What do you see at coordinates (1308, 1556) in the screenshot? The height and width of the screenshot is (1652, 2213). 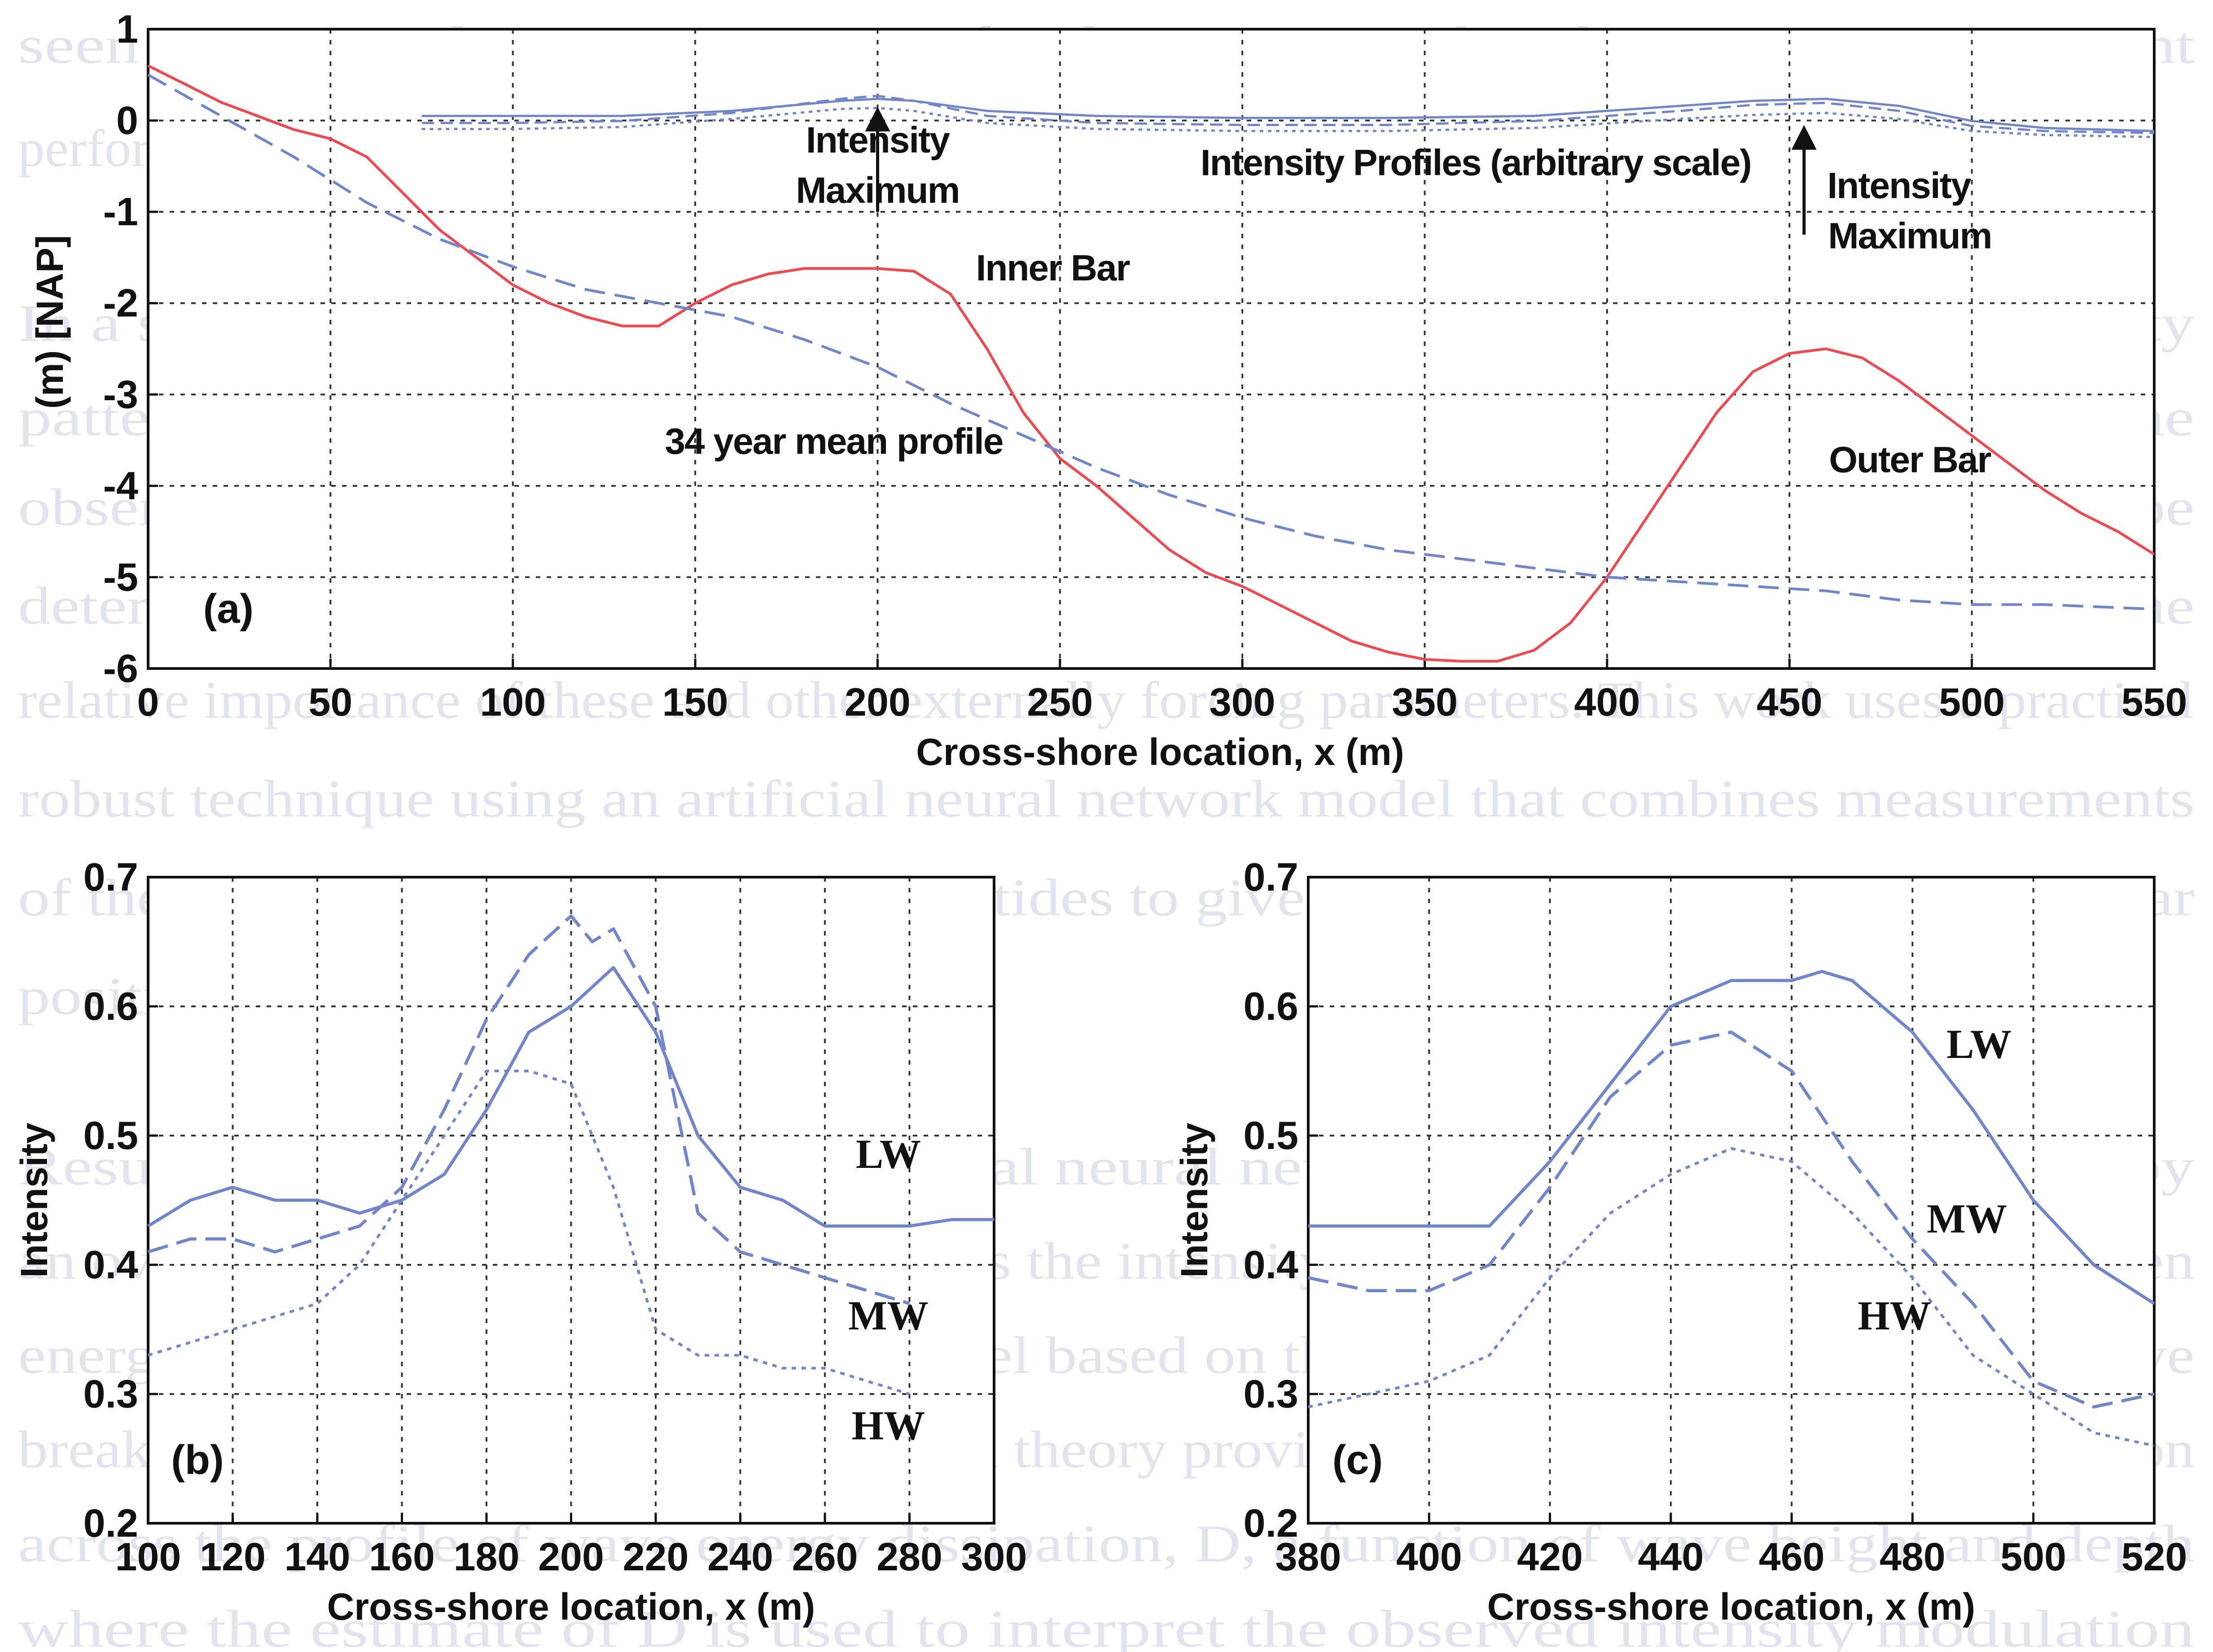 I see `x-tick-label: 380` at bounding box center [1308, 1556].